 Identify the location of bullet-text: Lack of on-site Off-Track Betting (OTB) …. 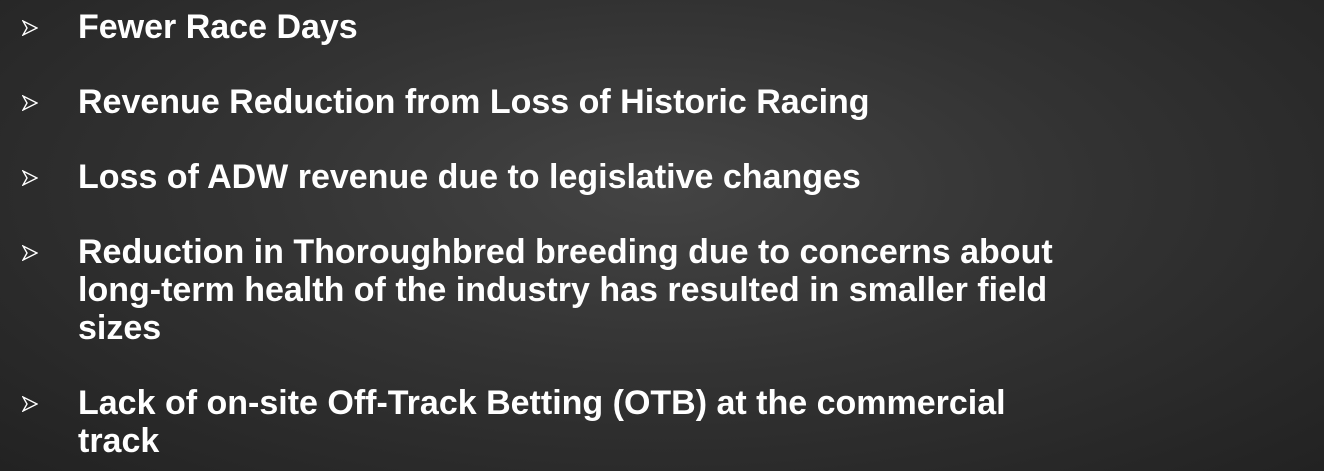
(542, 403).